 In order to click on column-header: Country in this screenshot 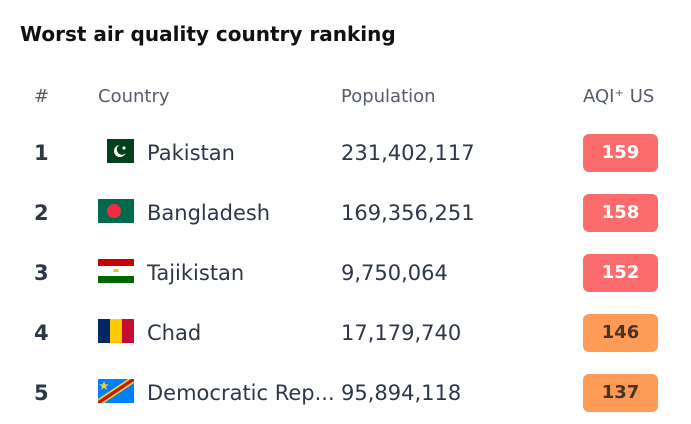, I will do `click(134, 96)`.